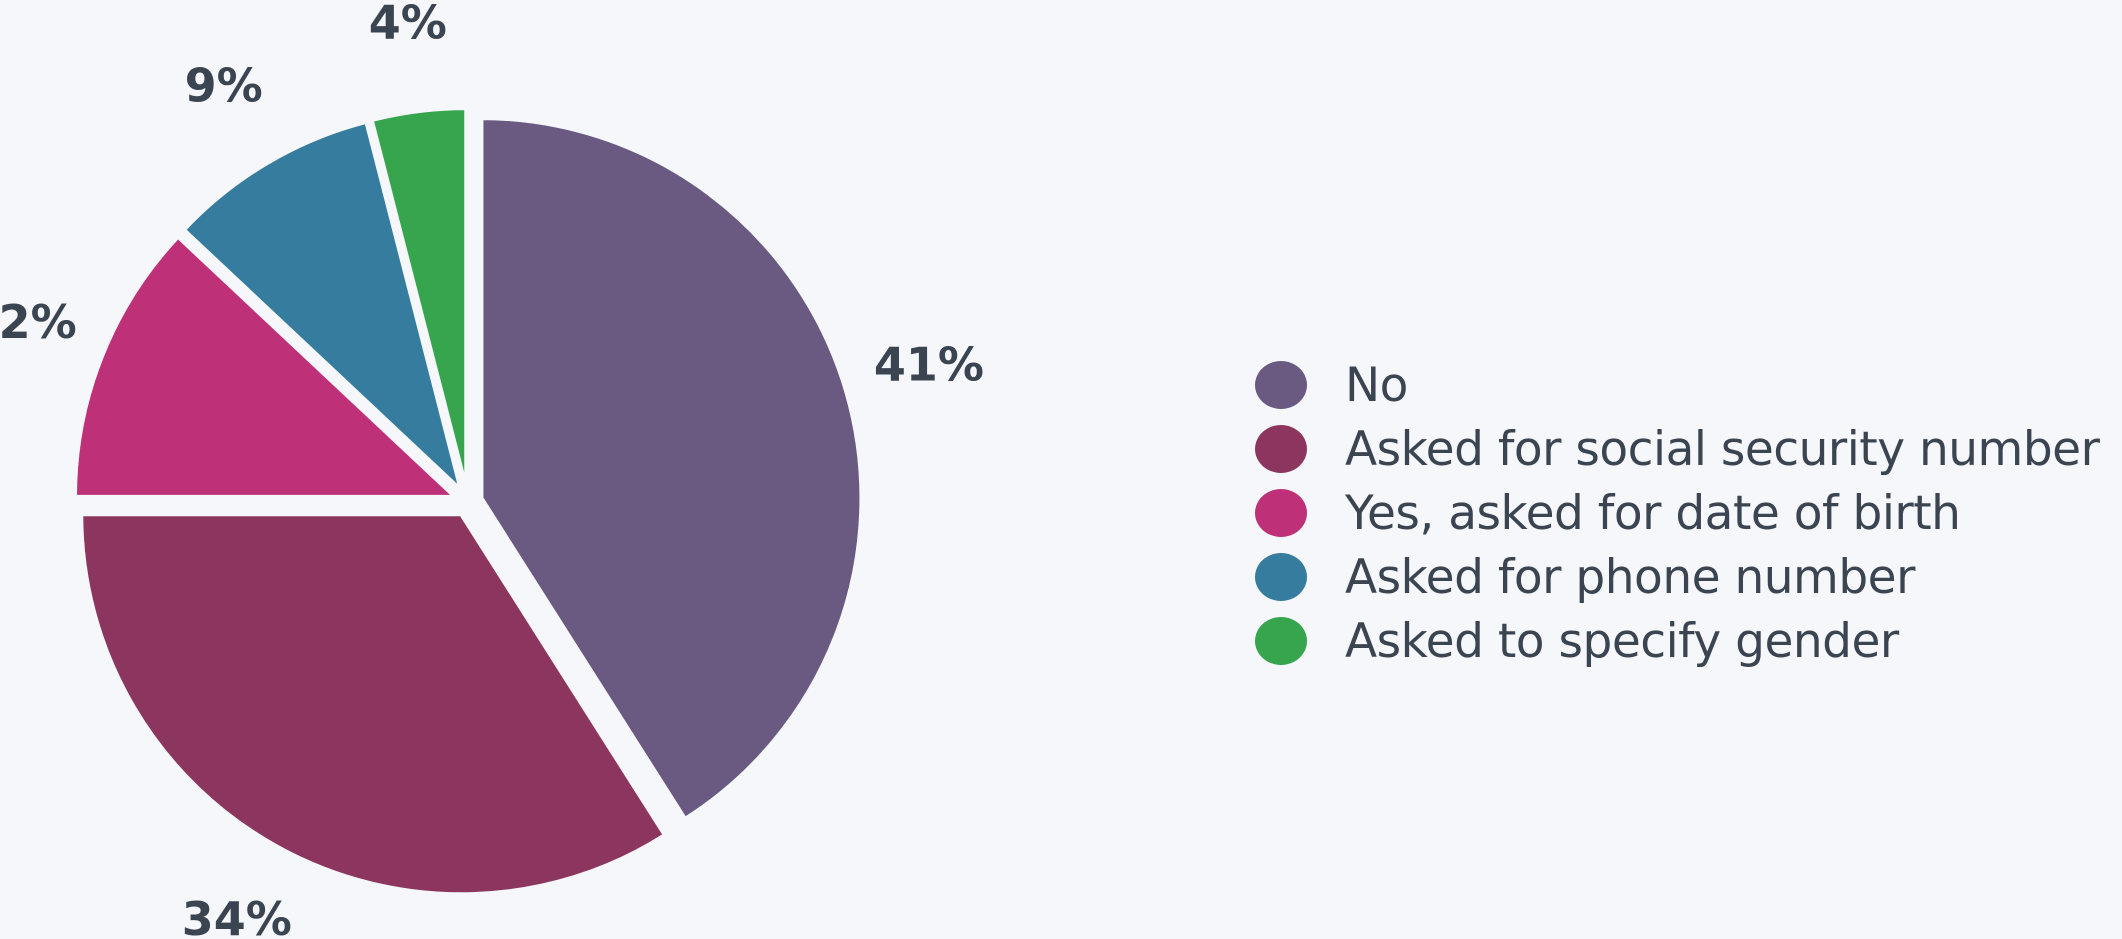 Image resolution: width=2122 pixels, height=939 pixels. Describe the element at coordinates (419, 298) in the screenshot. I see `pie-slice-gender` at that location.